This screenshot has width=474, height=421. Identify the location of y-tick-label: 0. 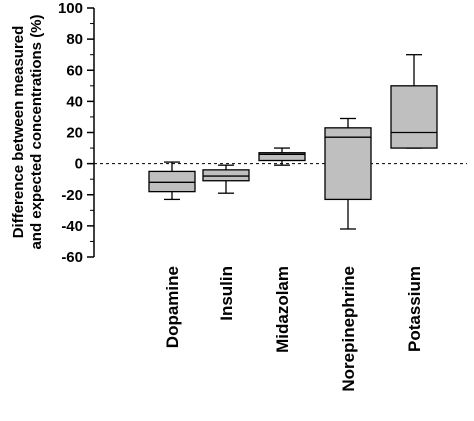
(79, 164).